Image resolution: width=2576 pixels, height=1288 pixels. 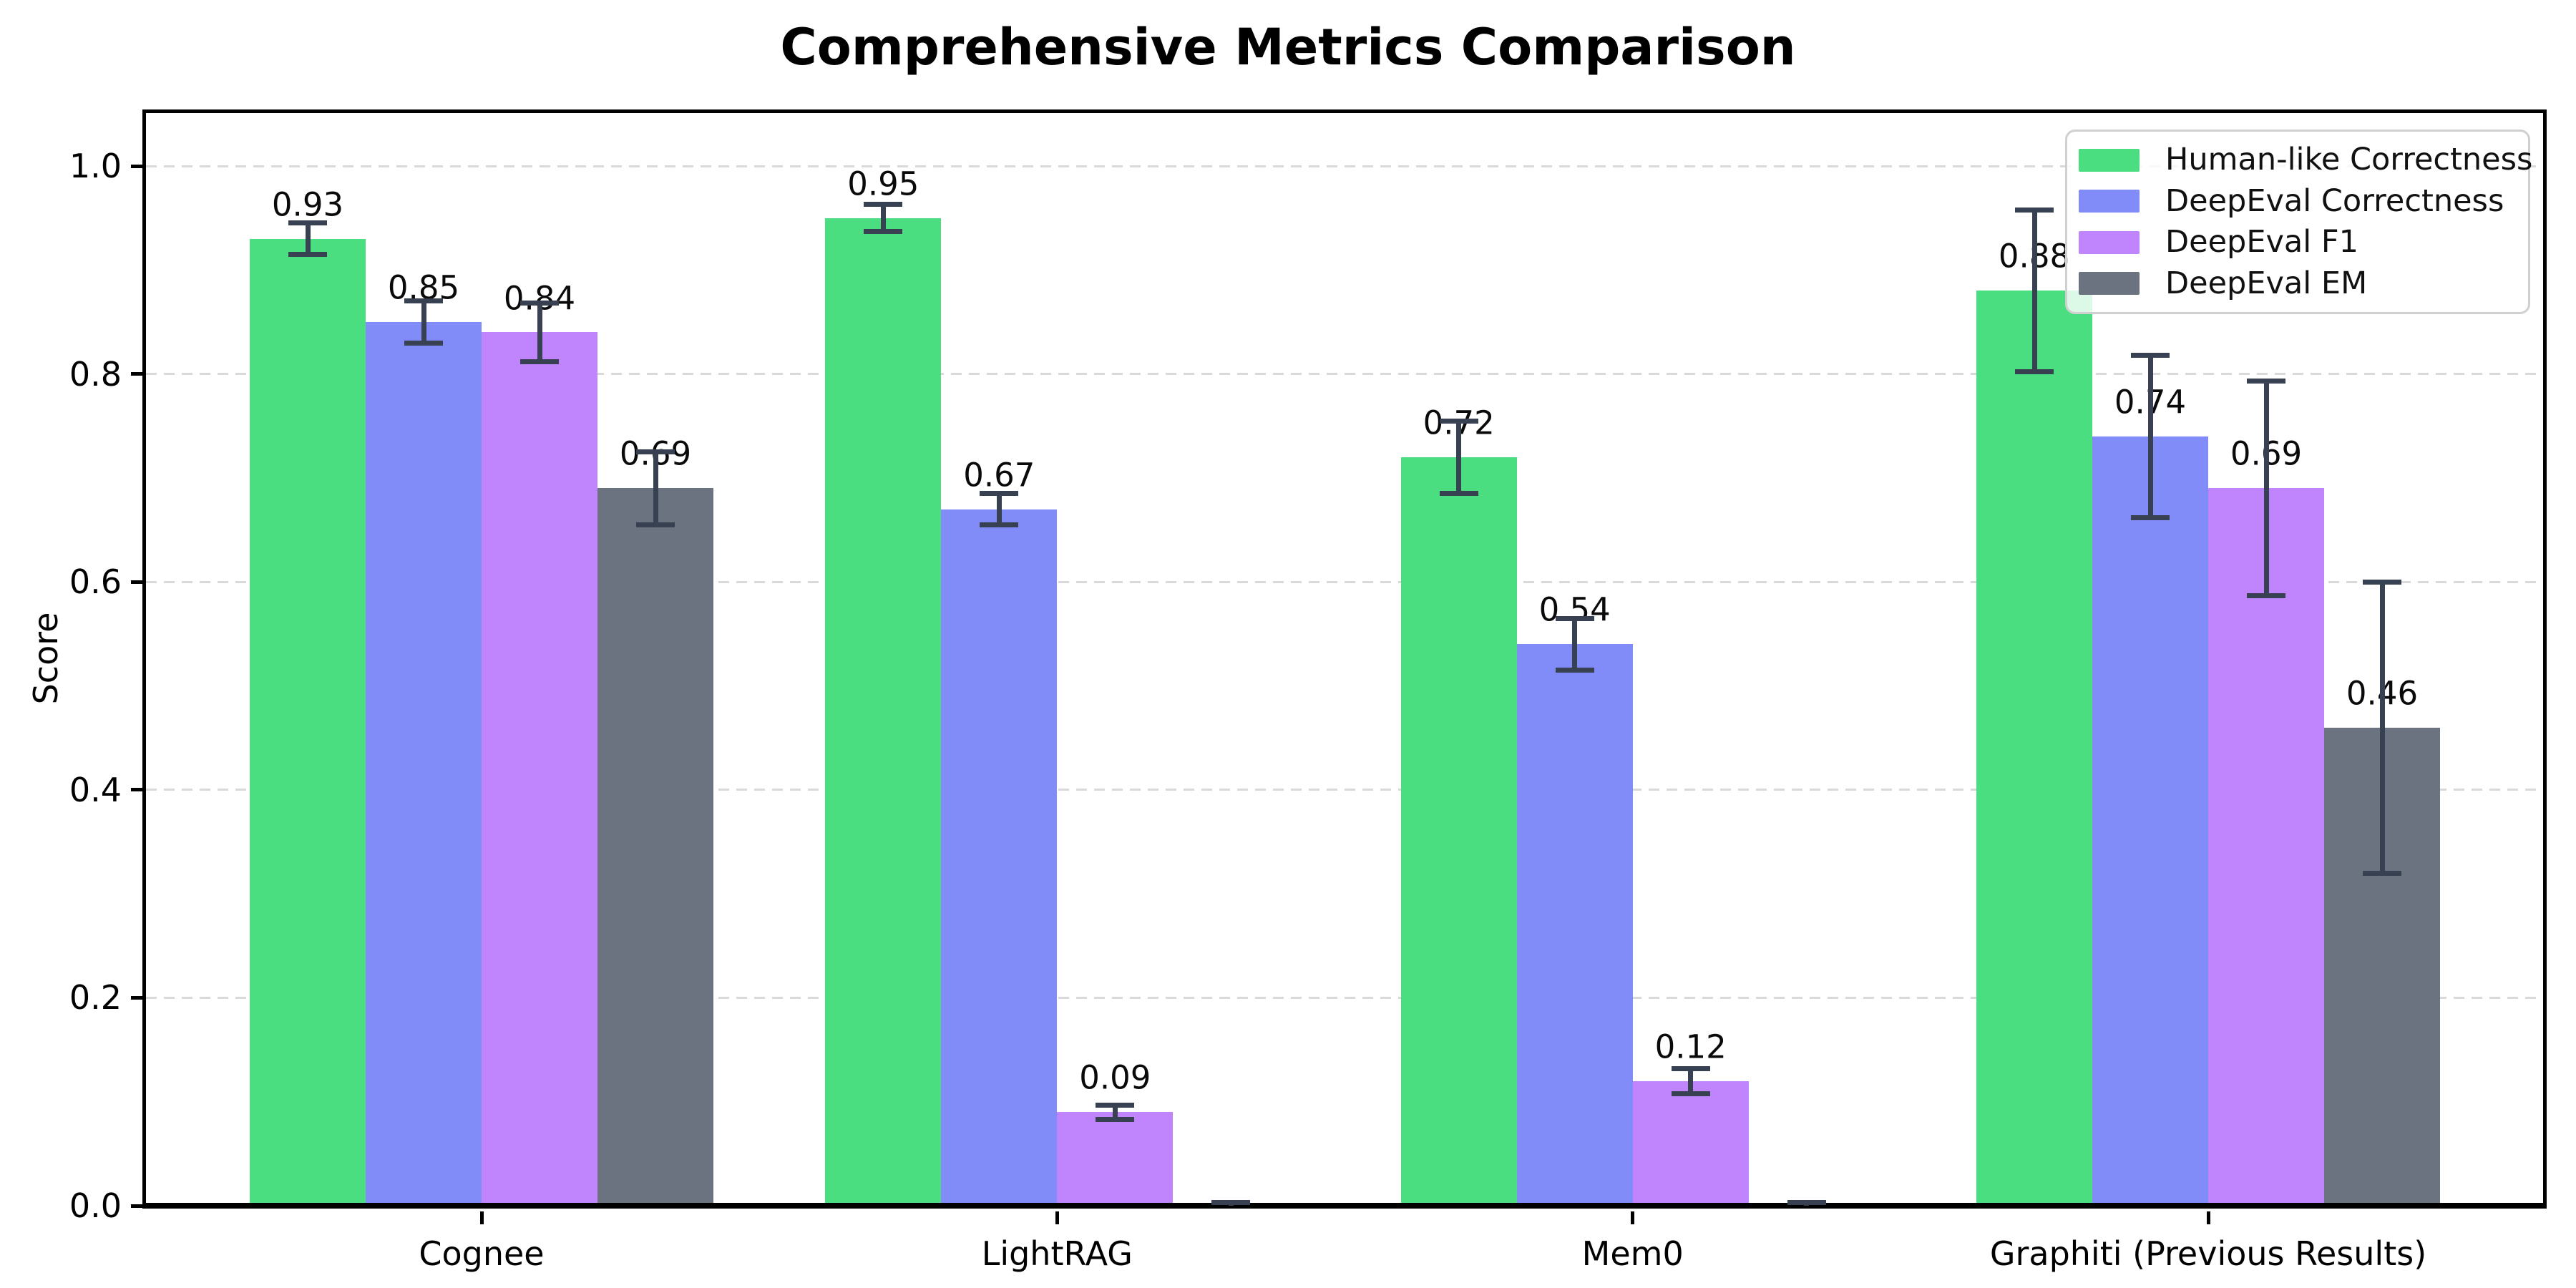 I want to click on legend-item: Human-like Correctness, so click(x=2305, y=160).